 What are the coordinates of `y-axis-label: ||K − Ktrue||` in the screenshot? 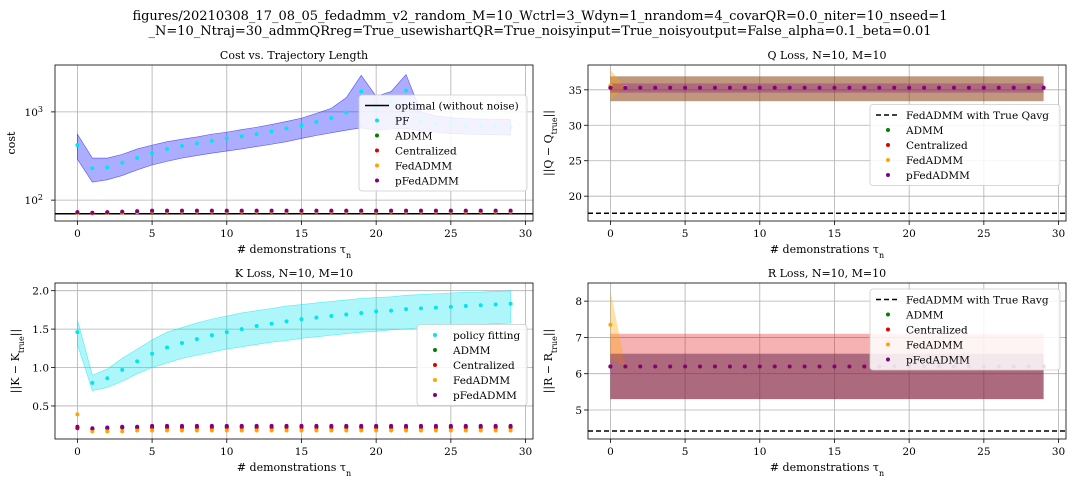 It's located at (17, 361).